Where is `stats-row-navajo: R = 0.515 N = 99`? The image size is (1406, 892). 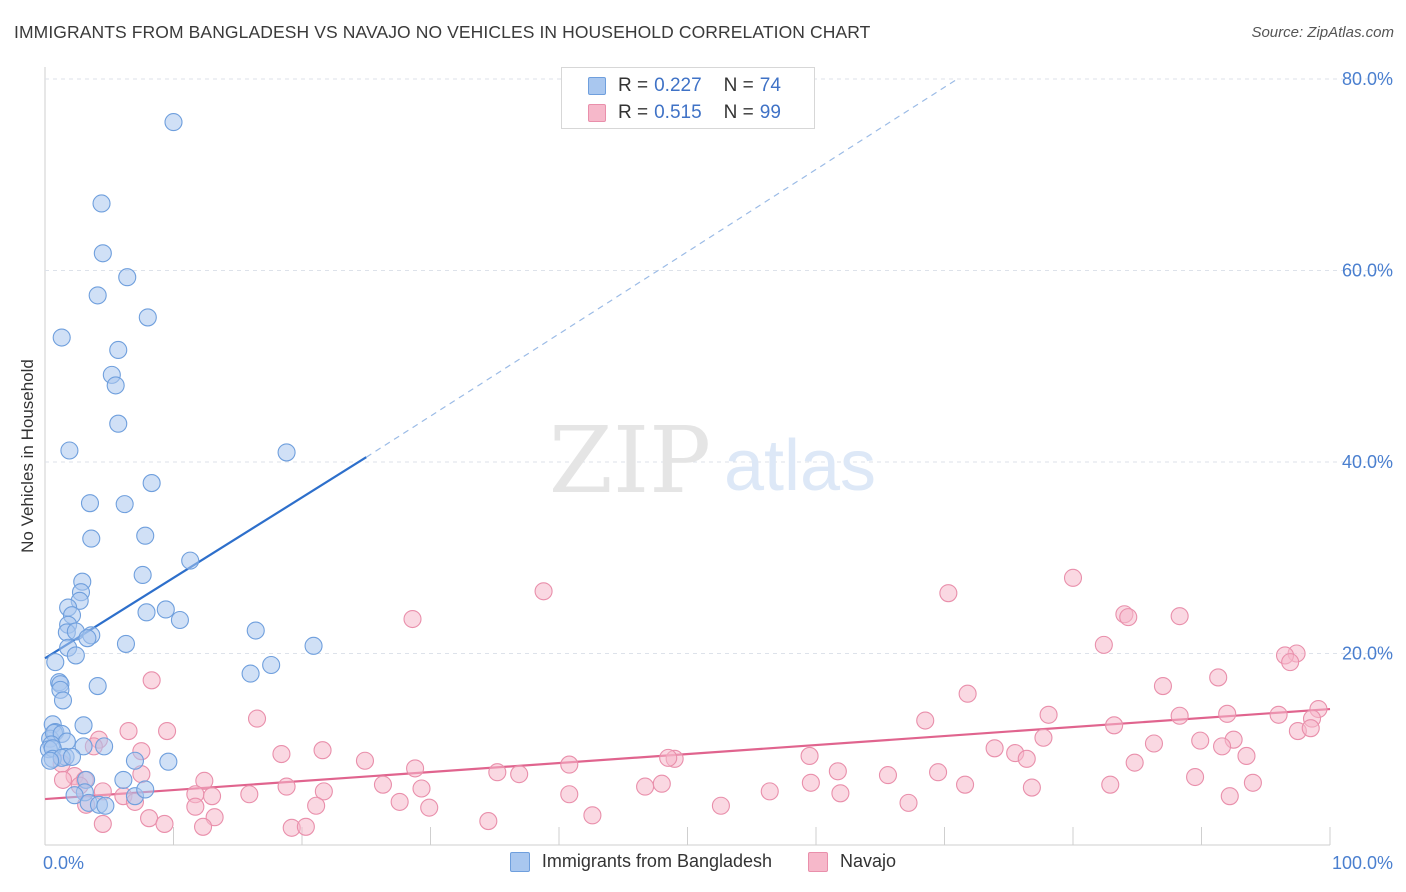 stats-row-navajo: R = 0.515 N = 99 is located at coordinates (684, 113).